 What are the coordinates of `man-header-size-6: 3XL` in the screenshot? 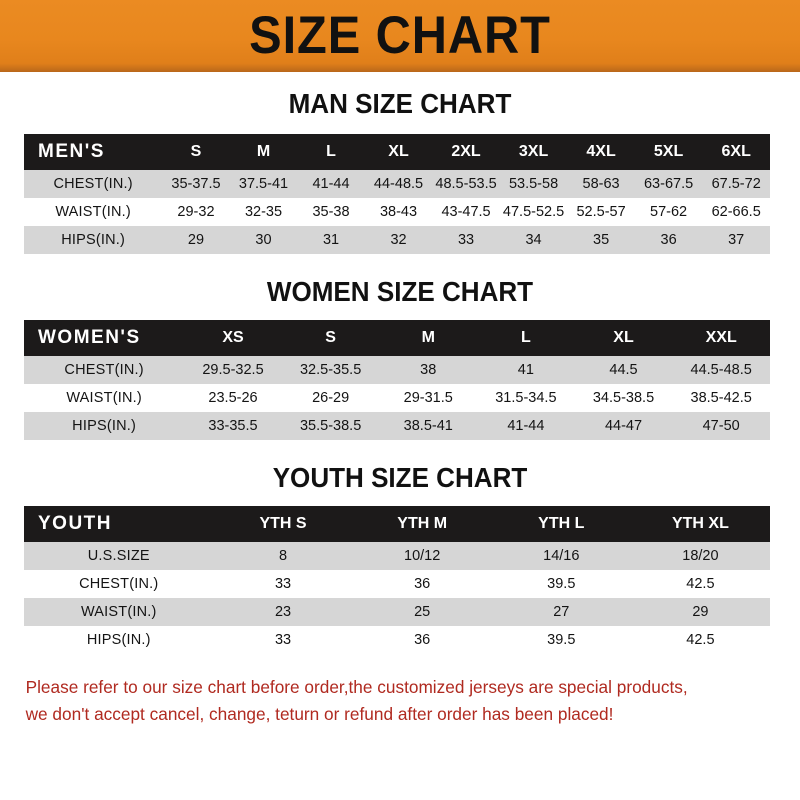 It's located at (533, 151).